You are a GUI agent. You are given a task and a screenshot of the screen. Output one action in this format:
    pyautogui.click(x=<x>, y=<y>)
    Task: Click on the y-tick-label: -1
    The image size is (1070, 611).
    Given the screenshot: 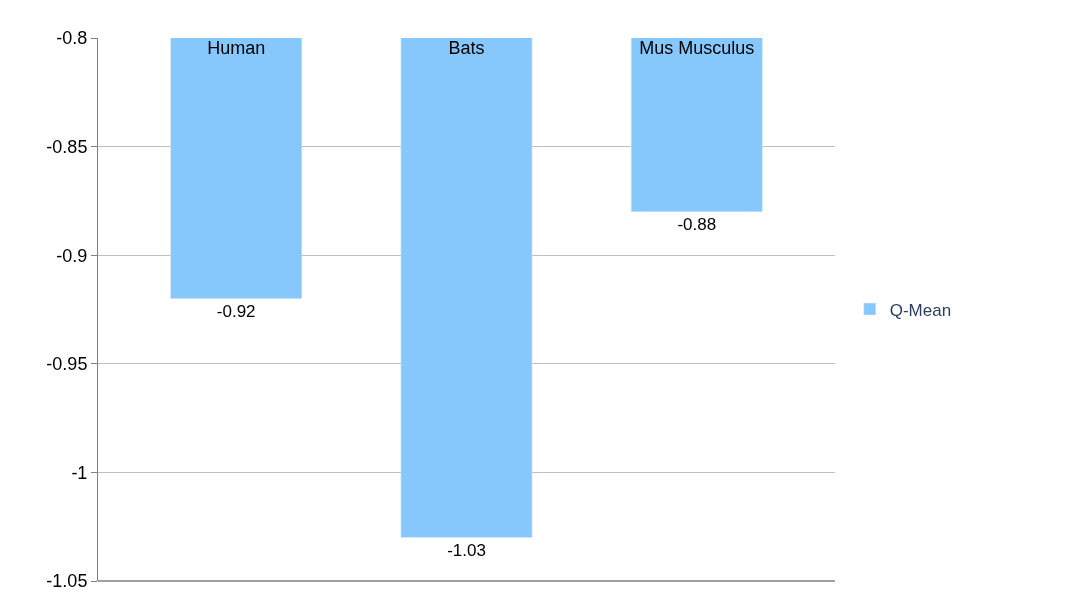 What is the action you would take?
    pyautogui.click(x=79, y=472)
    